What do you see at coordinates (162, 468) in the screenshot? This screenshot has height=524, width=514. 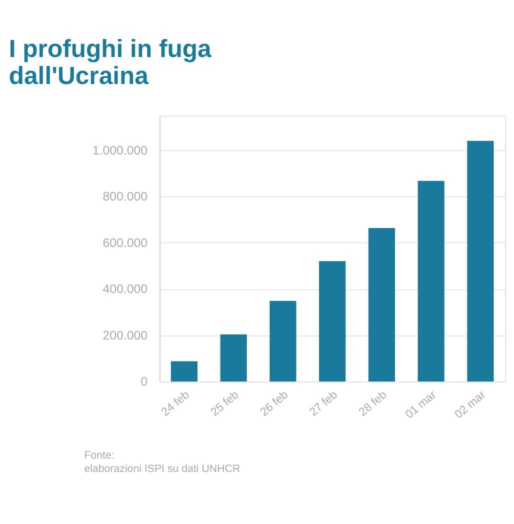 I see `text: elaborazioni ISPI su dati UNHCR` at bounding box center [162, 468].